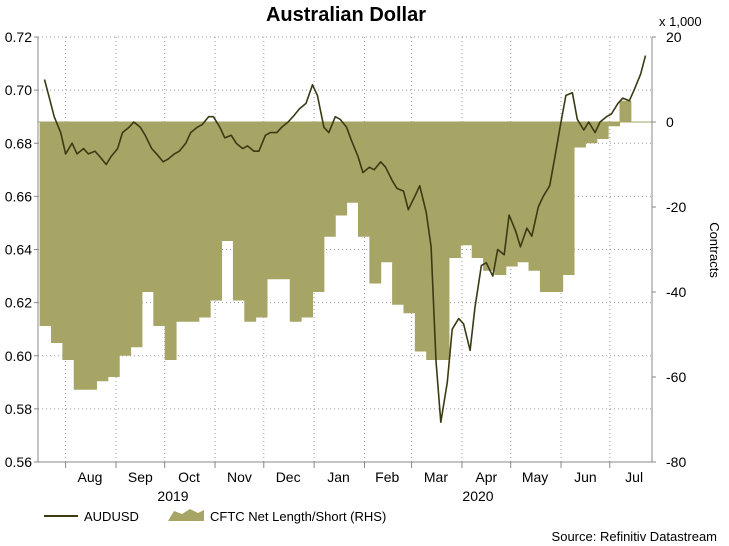  I want to click on x-tick-label: May, so click(535, 477).